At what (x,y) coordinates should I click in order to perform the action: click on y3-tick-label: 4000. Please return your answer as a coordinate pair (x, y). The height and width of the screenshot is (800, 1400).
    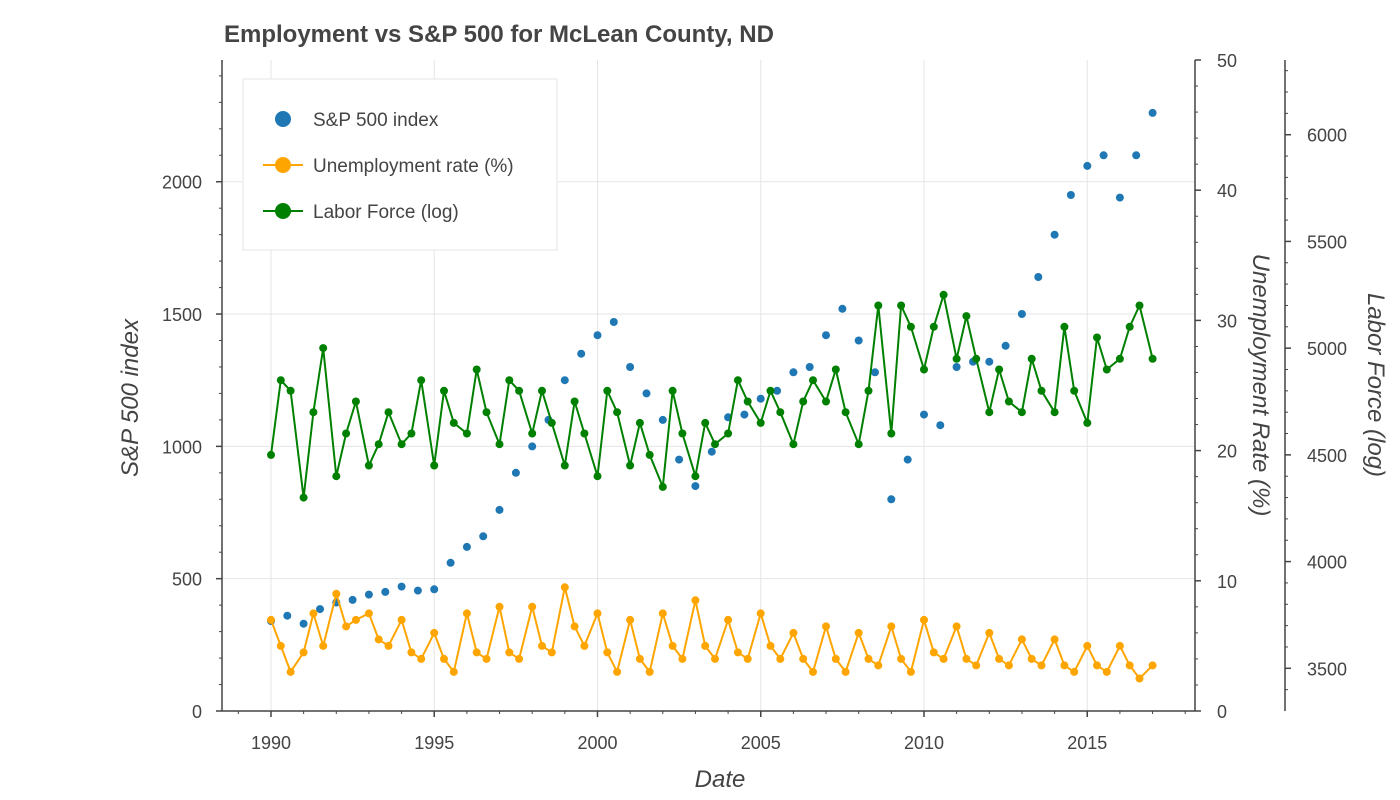
    Looking at the image, I should click on (1327, 563).